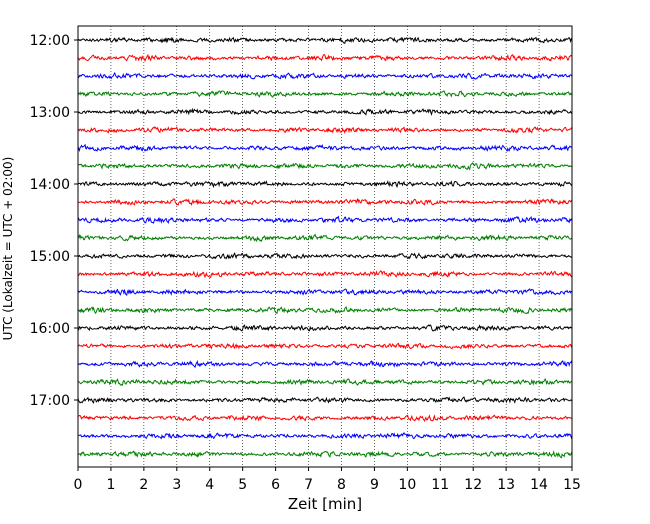  Describe the element at coordinates (539, 485) in the screenshot. I see `x-tick-label: 14` at that location.